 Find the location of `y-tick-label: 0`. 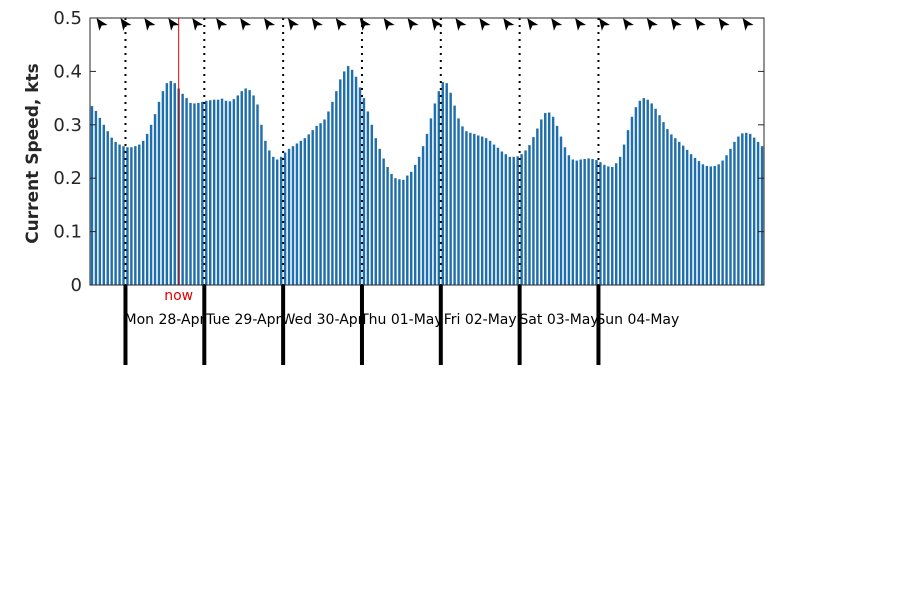

y-tick-label: 0 is located at coordinates (76, 285).